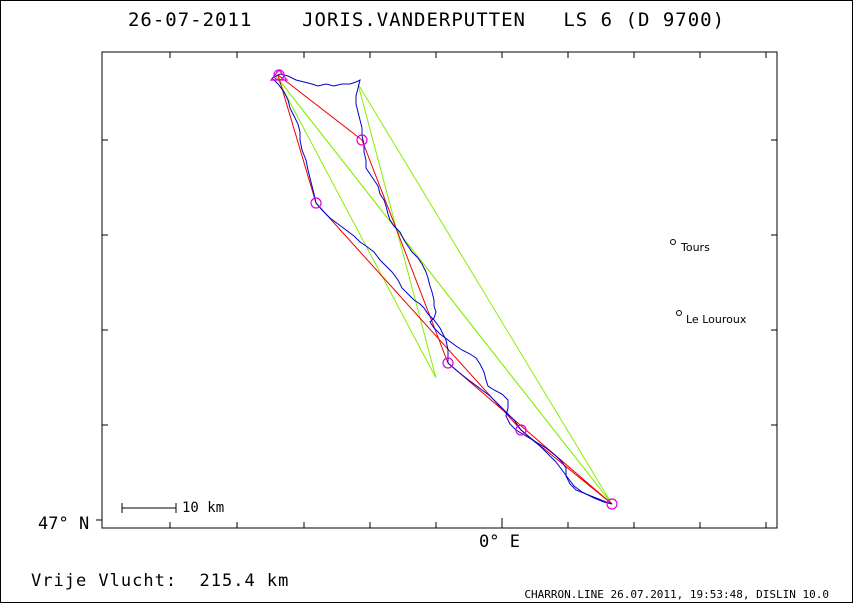 The width and height of the screenshot is (853, 603). I want to click on scale-bar, so click(149, 508).